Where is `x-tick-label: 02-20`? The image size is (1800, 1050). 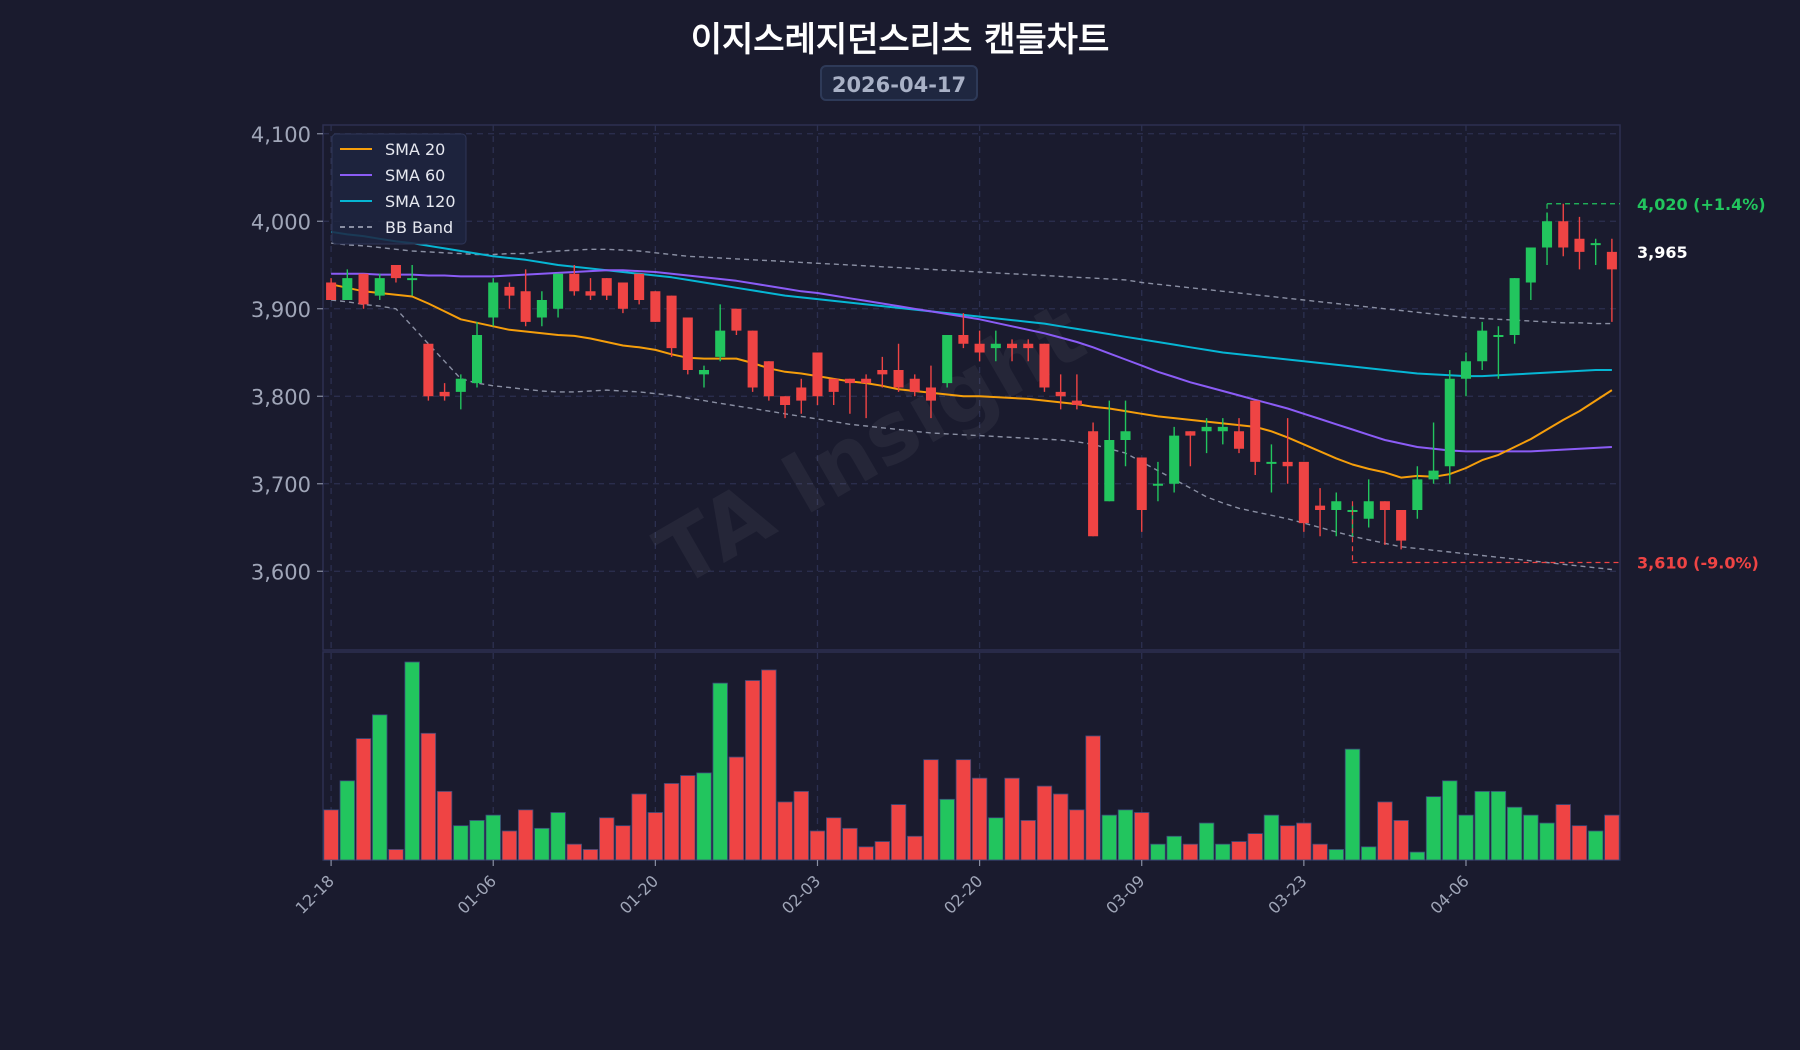 x-tick-label: 02-20 is located at coordinates (963, 894).